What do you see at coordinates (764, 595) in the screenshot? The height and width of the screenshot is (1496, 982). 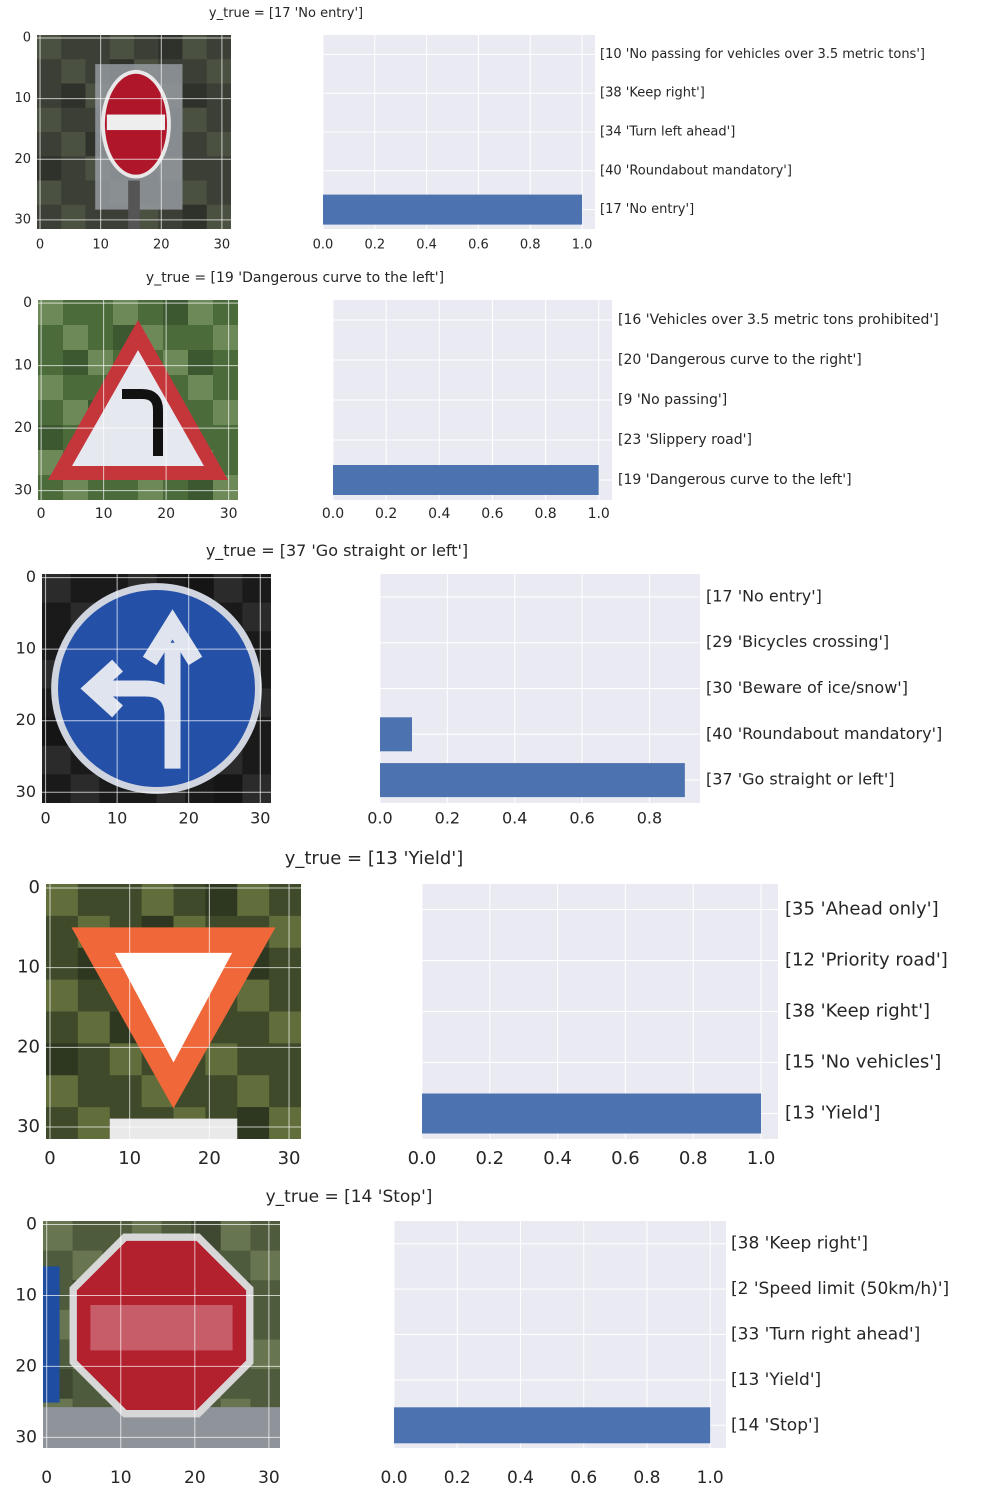 I see `class-label: [17 'No entry']` at bounding box center [764, 595].